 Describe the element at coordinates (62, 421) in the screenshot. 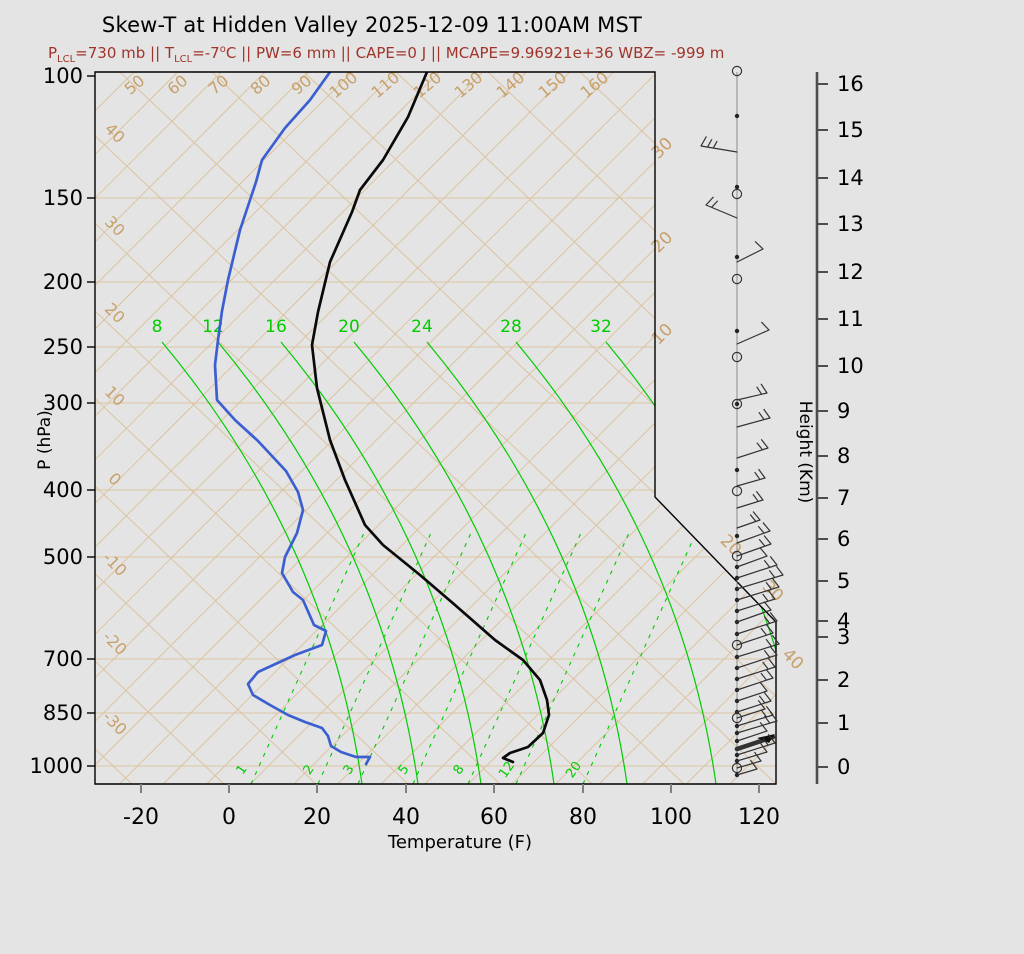

I see `pressure-axis: 100 150 200 250 300 400 500 700 850 1000 P (hPa)` at that location.